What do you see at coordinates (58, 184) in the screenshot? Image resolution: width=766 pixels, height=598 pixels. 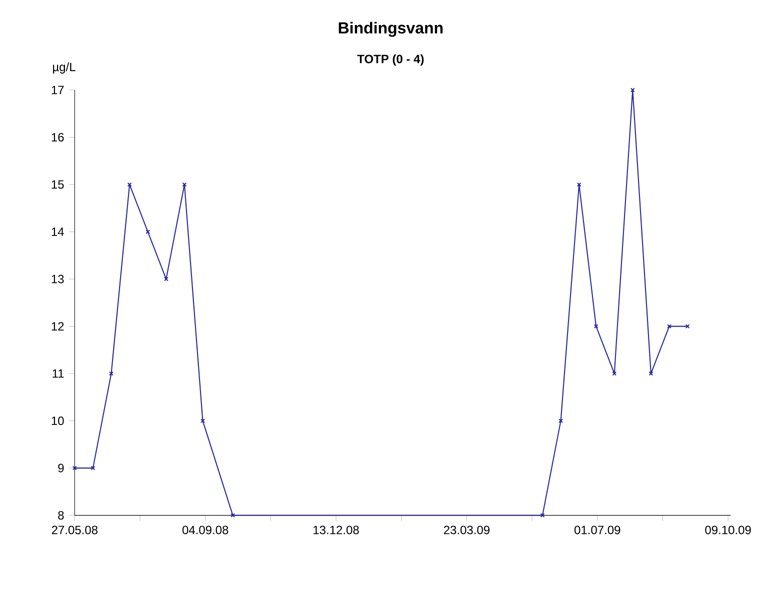 I see `y-tick-label: 15` at bounding box center [58, 184].